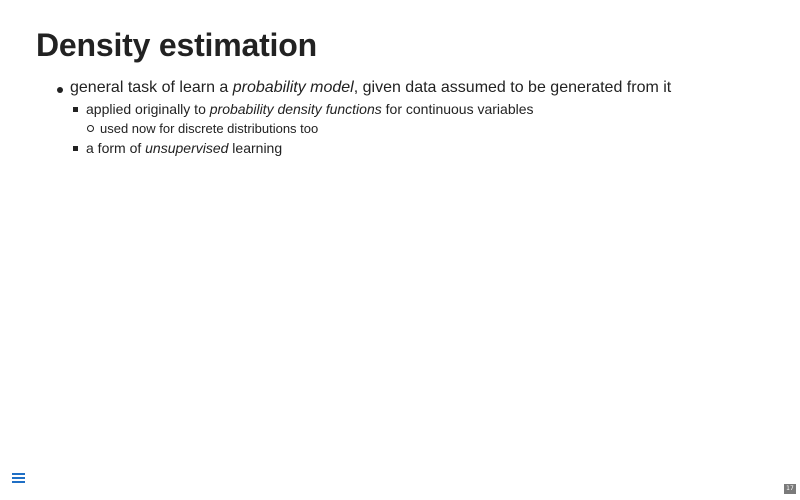  What do you see at coordinates (293, 87) in the screenshot?
I see `emphasis-text: probability model` at bounding box center [293, 87].